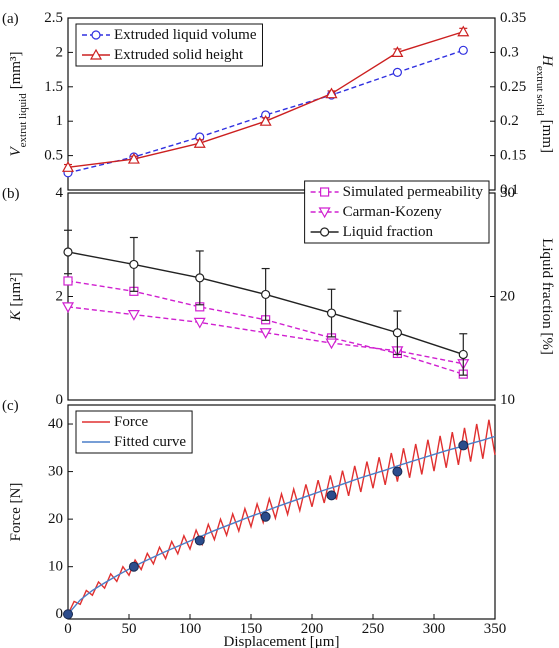 This screenshot has height=648, width=559. Describe the element at coordinates (312, 629) in the screenshot. I see `x-tick-label: 200` at that location.